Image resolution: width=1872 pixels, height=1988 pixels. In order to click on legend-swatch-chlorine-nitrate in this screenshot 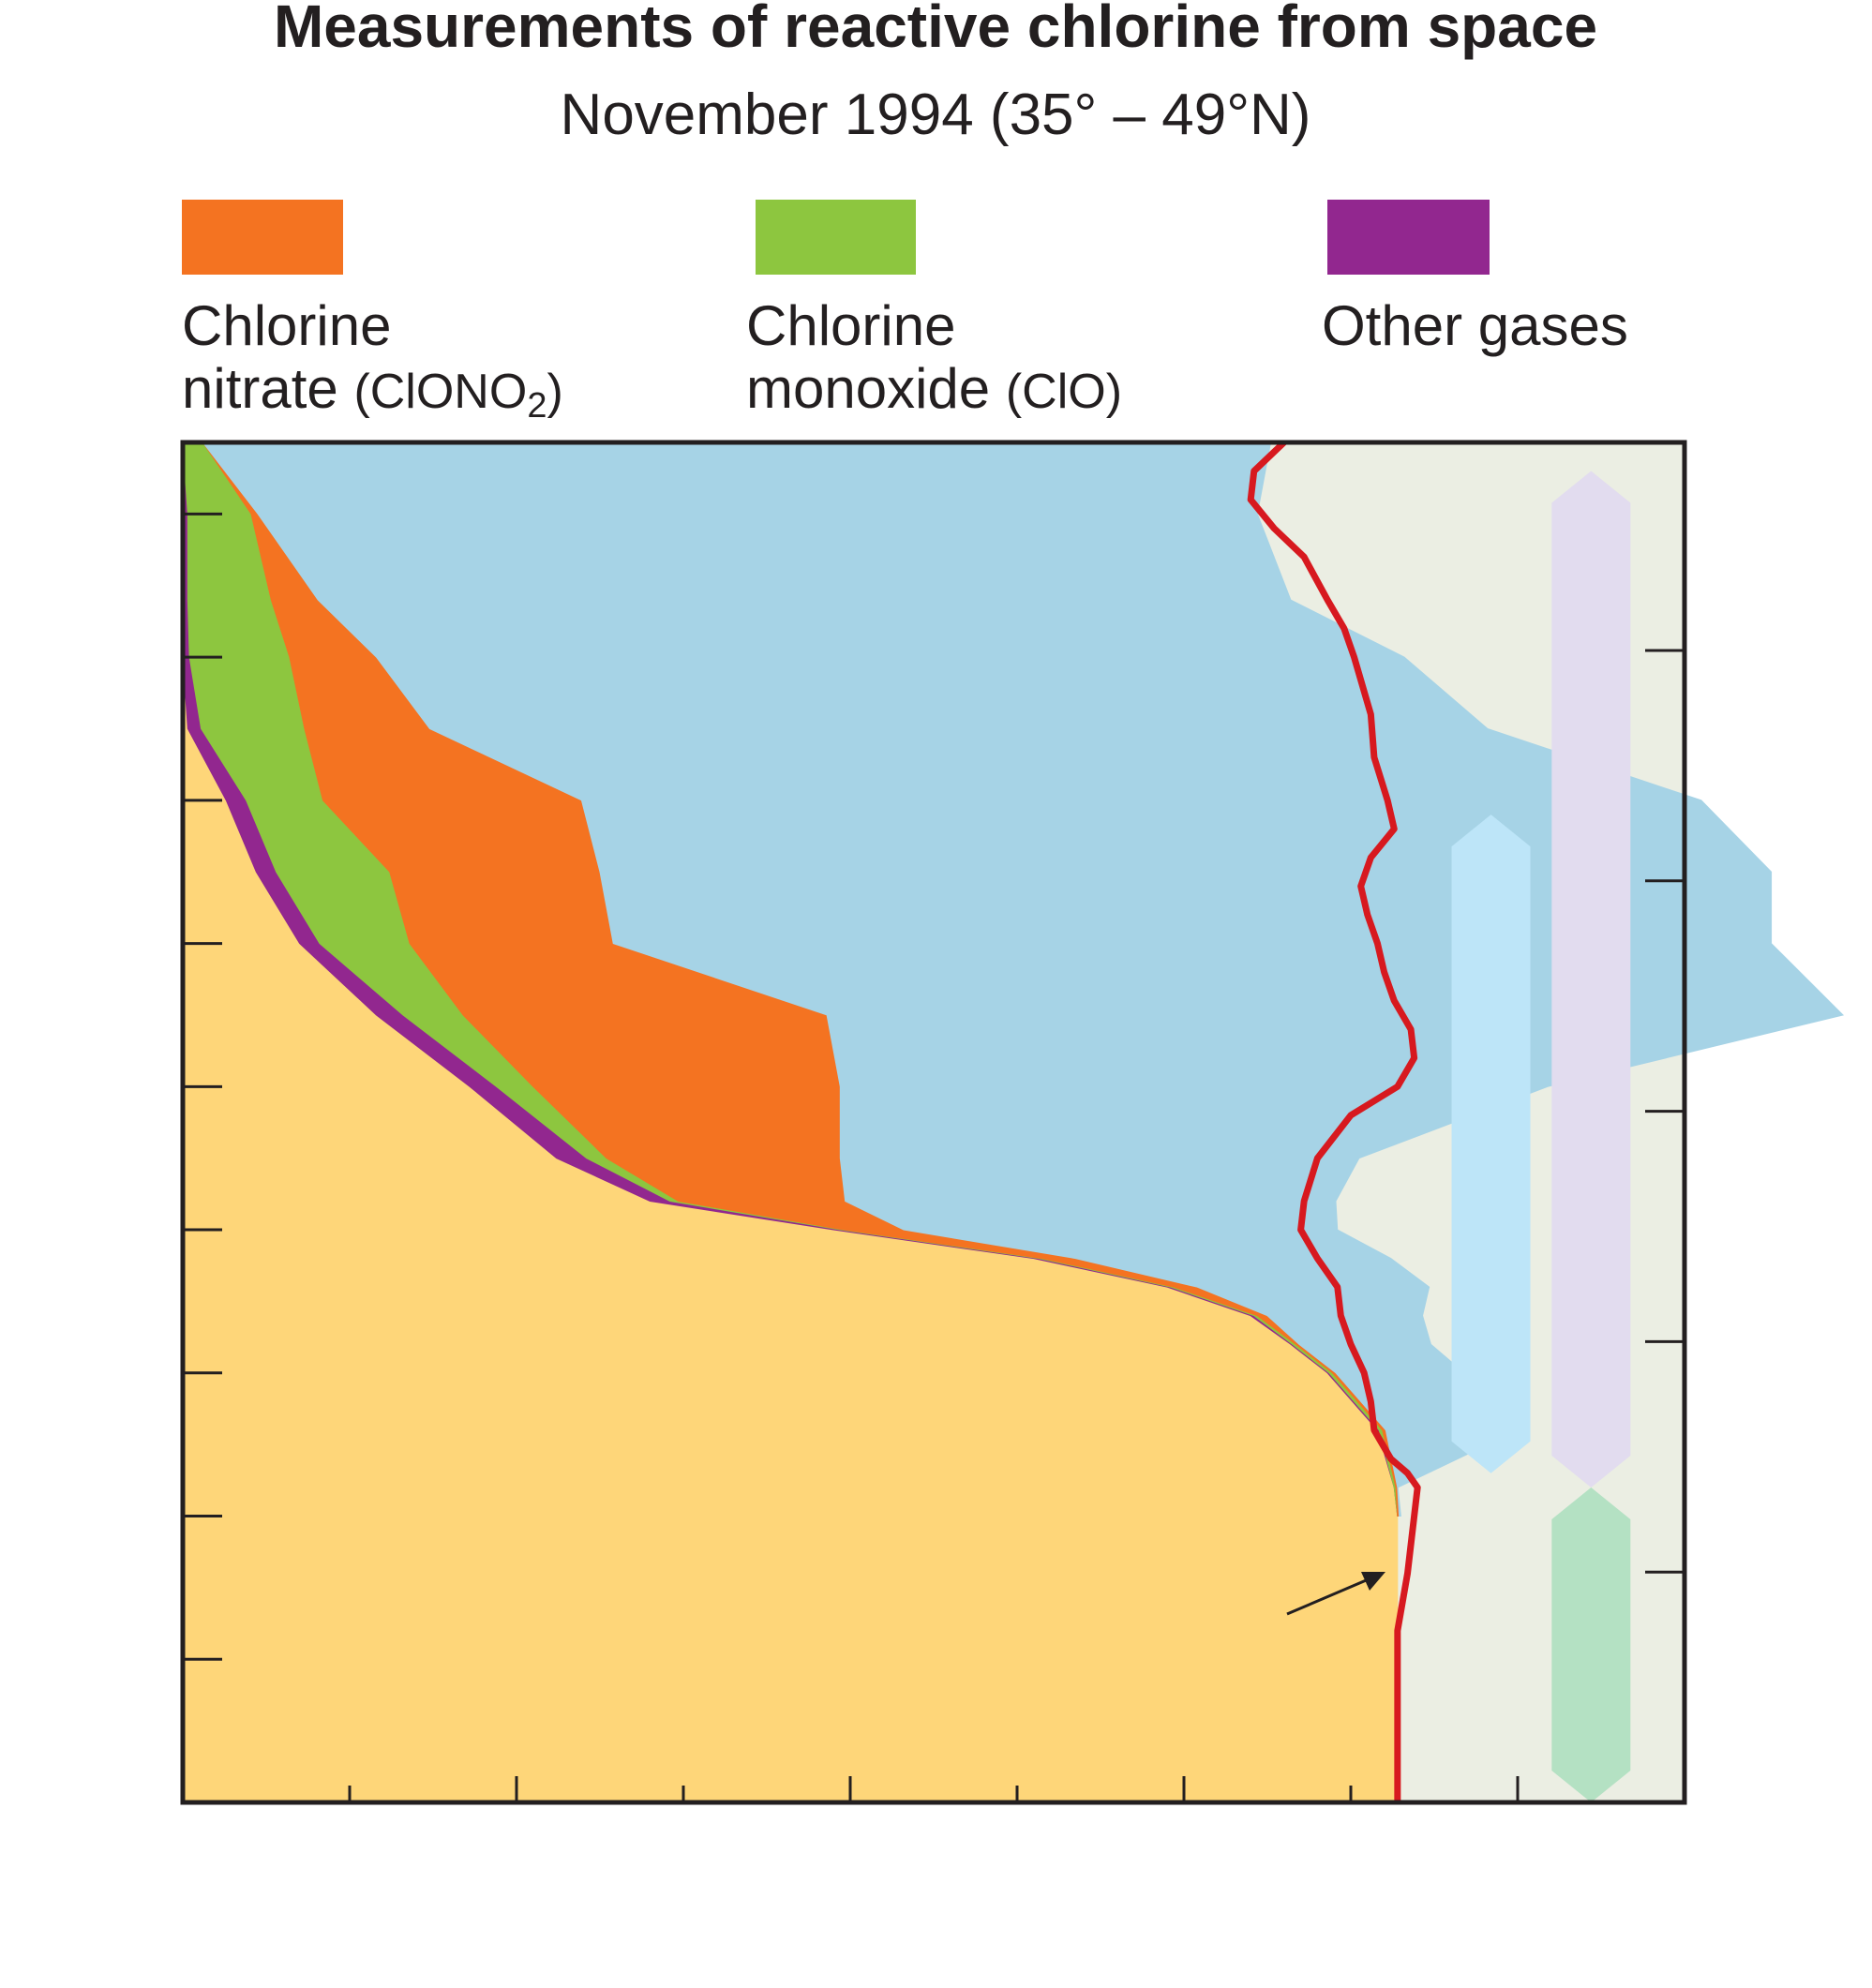, I will do `click(262, 238)`.